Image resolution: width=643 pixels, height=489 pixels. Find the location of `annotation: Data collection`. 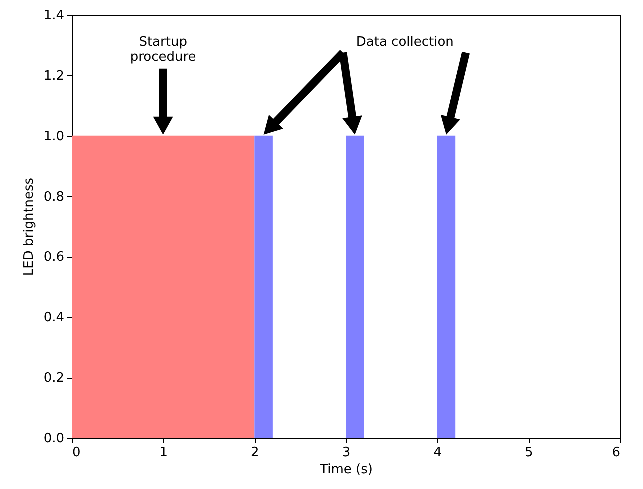

annotation: Data collection is located at coordinates (405, 42).